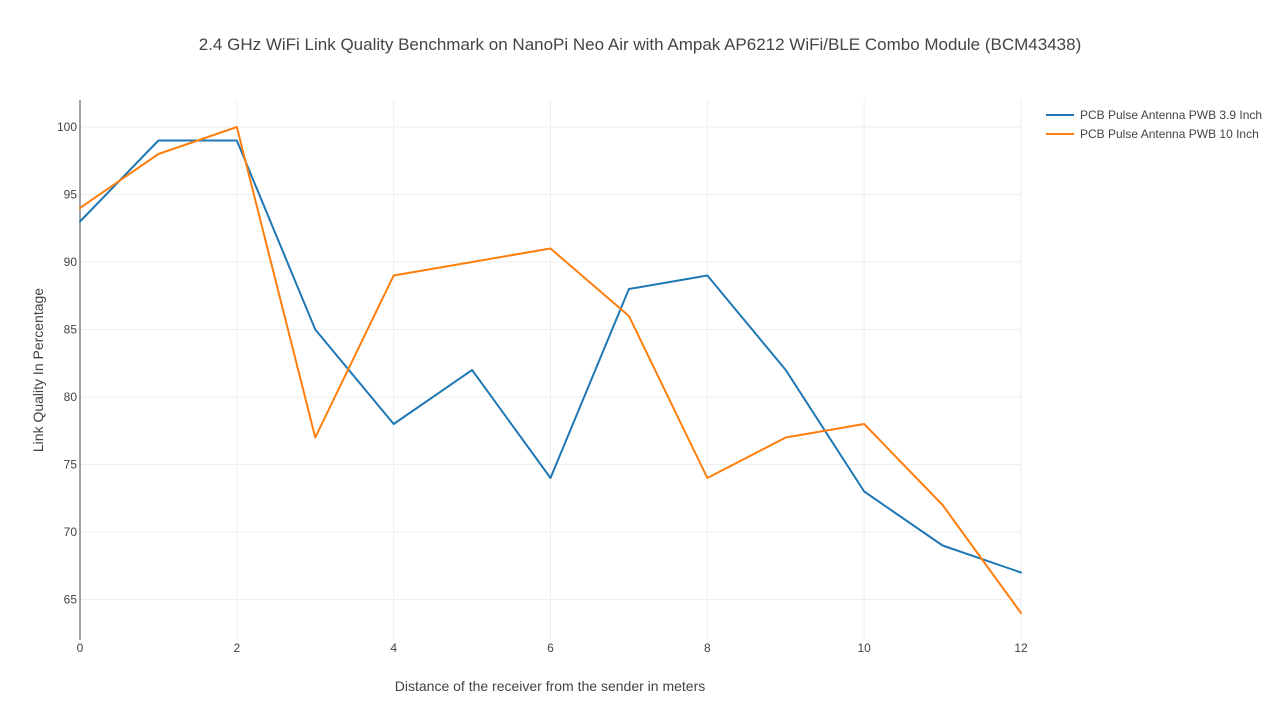 The height and width of the screenshot is (719, 1280). Describe the element at coordinates (71, 397) in the screenshot. I see `y-tick-label: 80` at that location.